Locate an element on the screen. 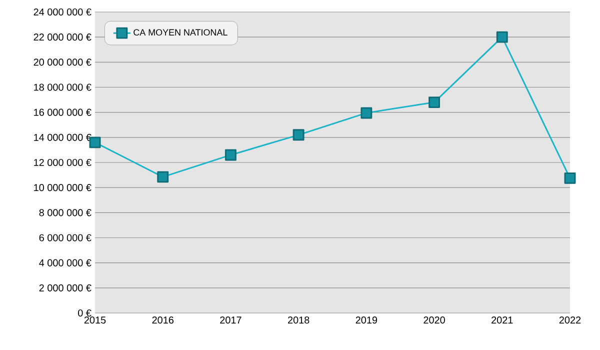 This screenshot has height=350, width=600. y-tick-label: 2 000 000 € is located at coordinates (65, 288).